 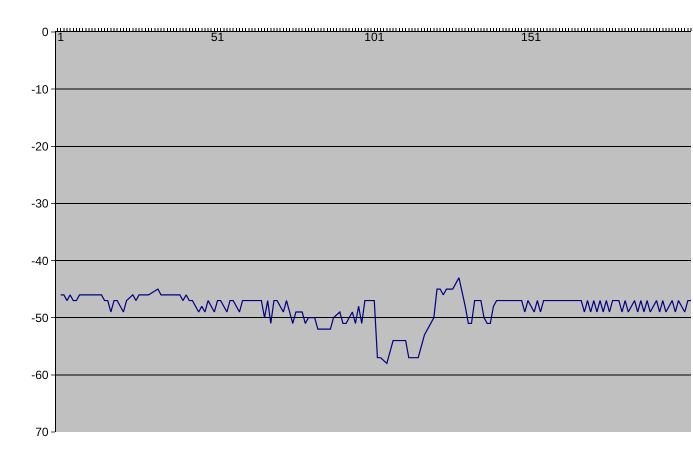 What do you see at coordinates (40, 89) in the screenshot?
I see `y-tick-label: -10` at bounding box center [40, 89].